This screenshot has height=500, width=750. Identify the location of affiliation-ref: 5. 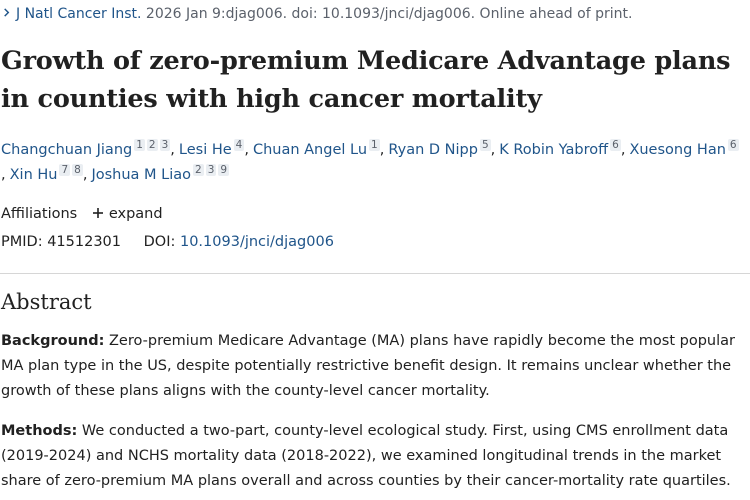
(485, 145).